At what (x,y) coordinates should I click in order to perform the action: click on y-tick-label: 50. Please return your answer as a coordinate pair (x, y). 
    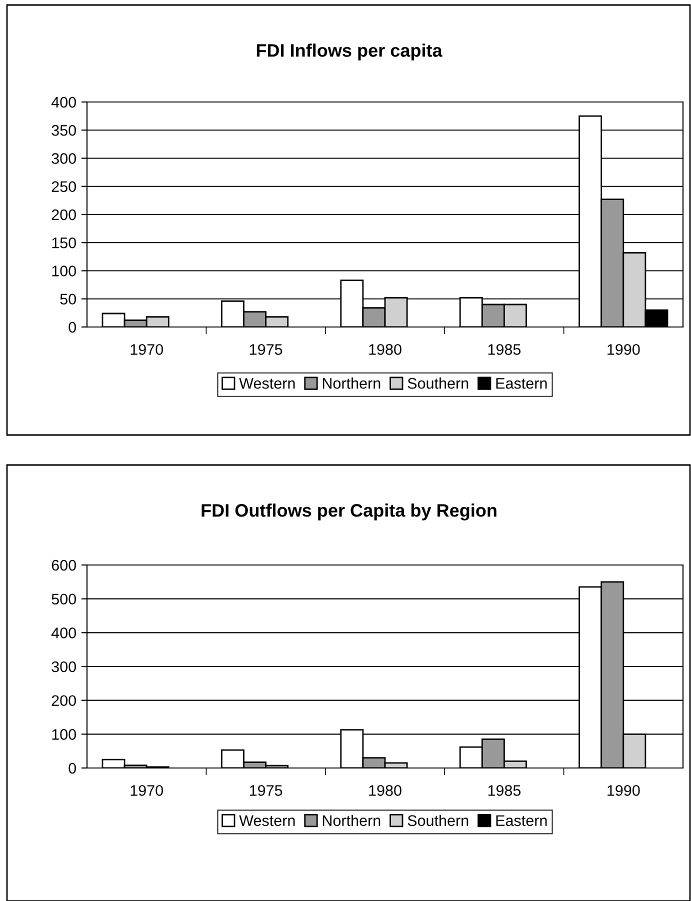
    Looking at the image, I should click on (68, 299).